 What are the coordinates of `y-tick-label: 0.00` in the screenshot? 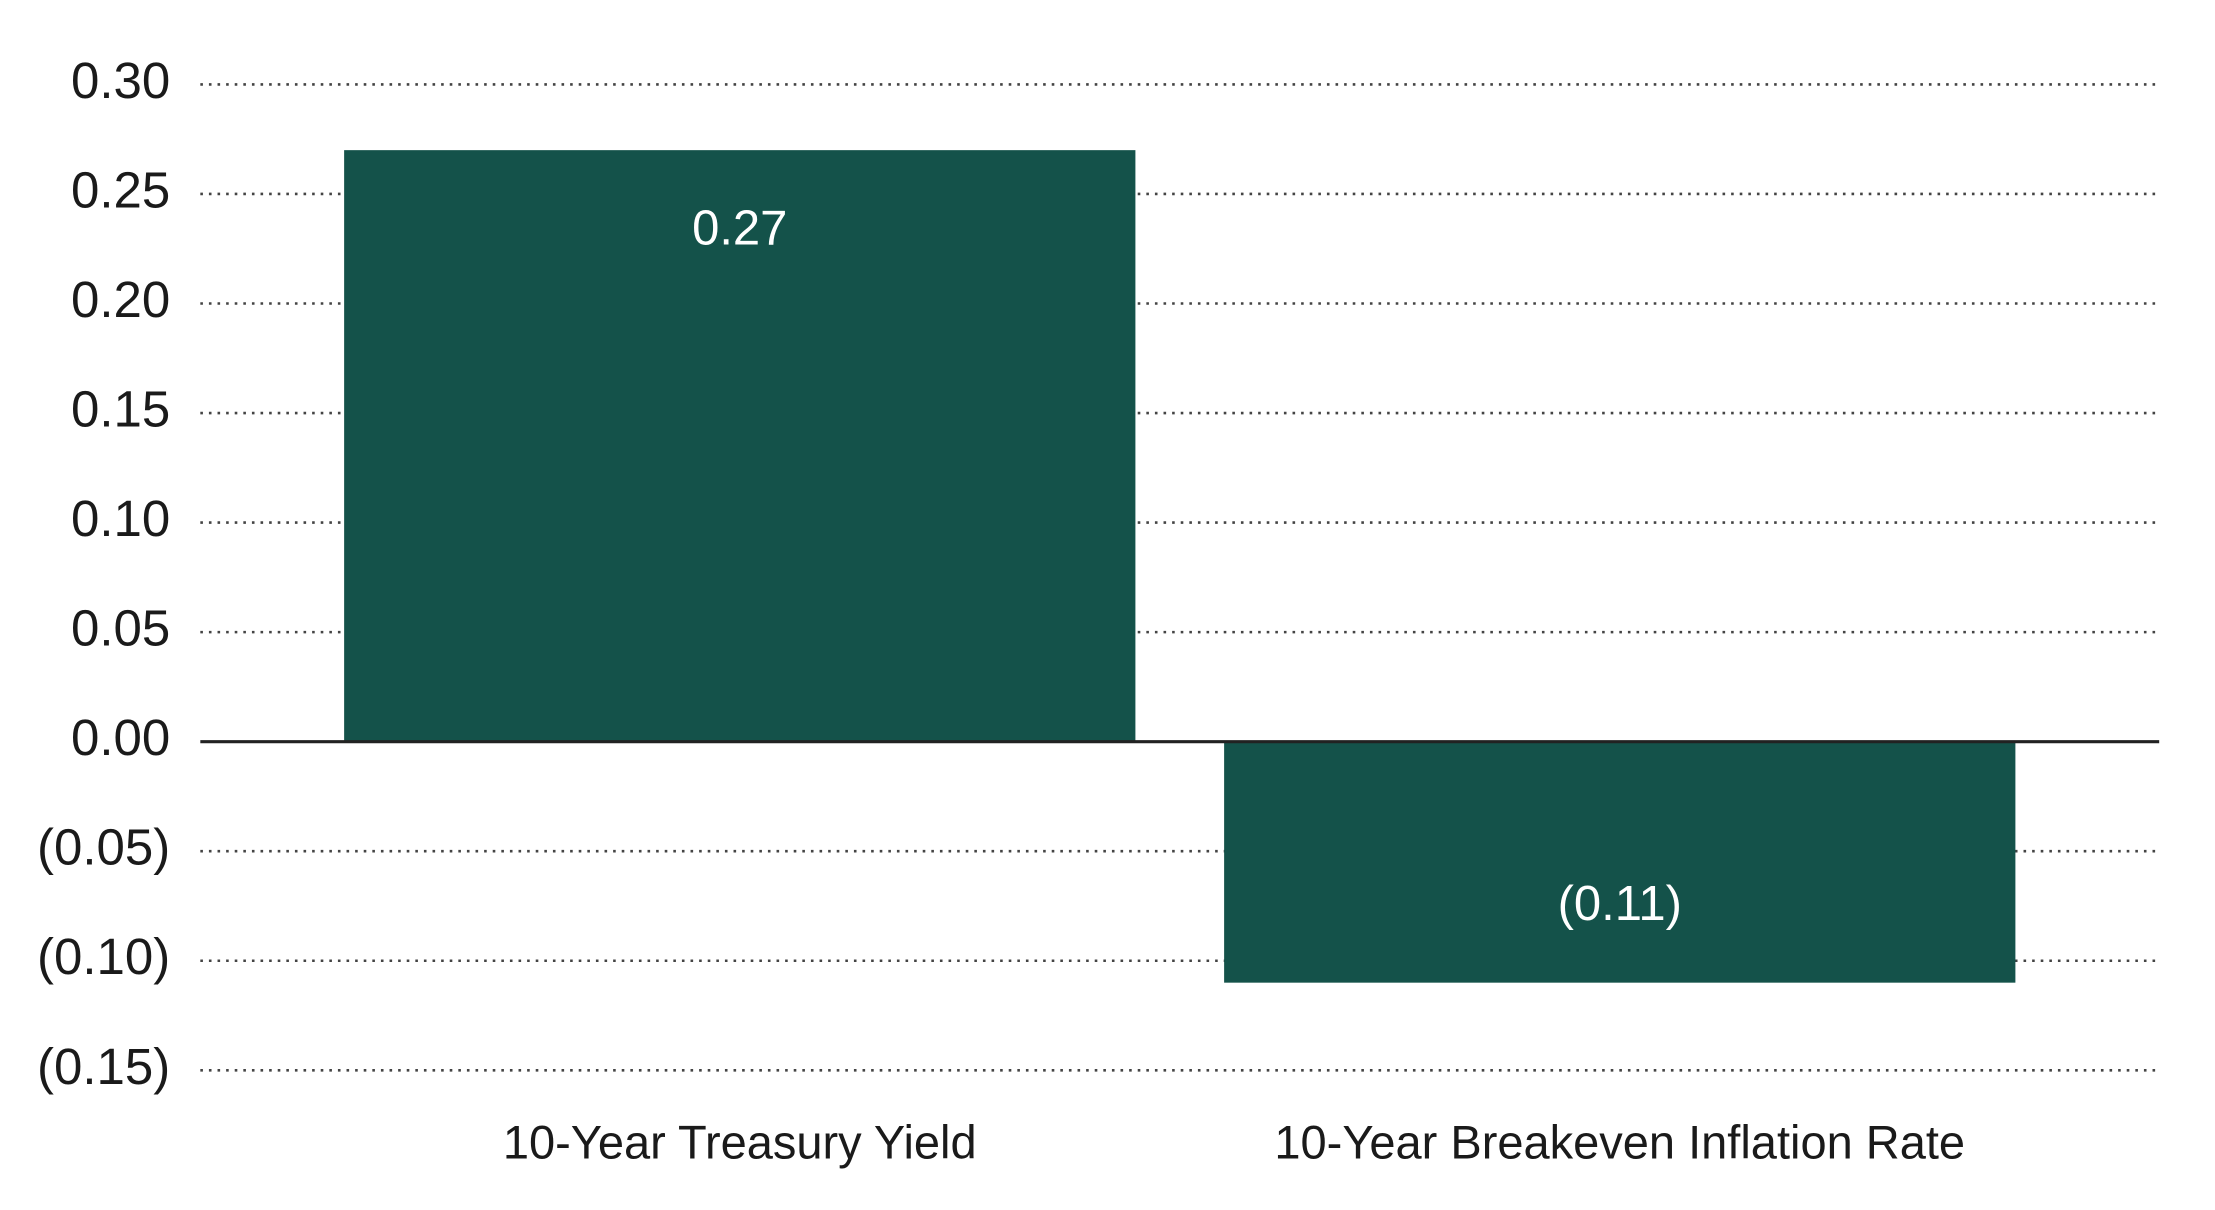 It's located at (120, 737).